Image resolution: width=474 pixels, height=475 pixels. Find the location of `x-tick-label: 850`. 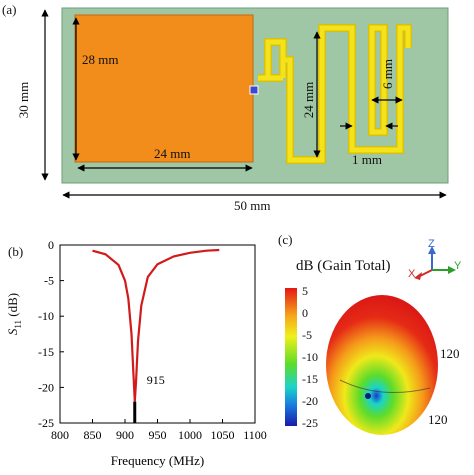

x-tick-label: 850 is located at coordinates (93, 435).